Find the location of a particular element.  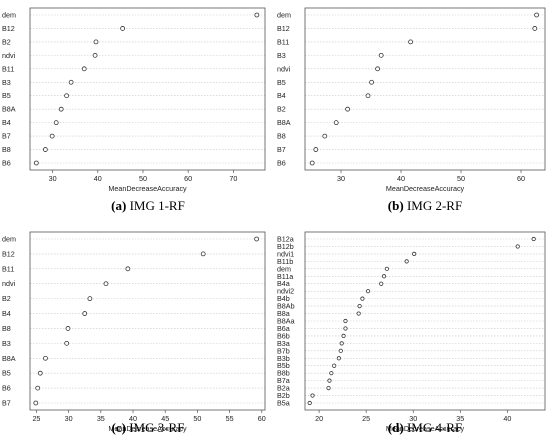

category-label: B8Aa is located at coordinates (286, 321).